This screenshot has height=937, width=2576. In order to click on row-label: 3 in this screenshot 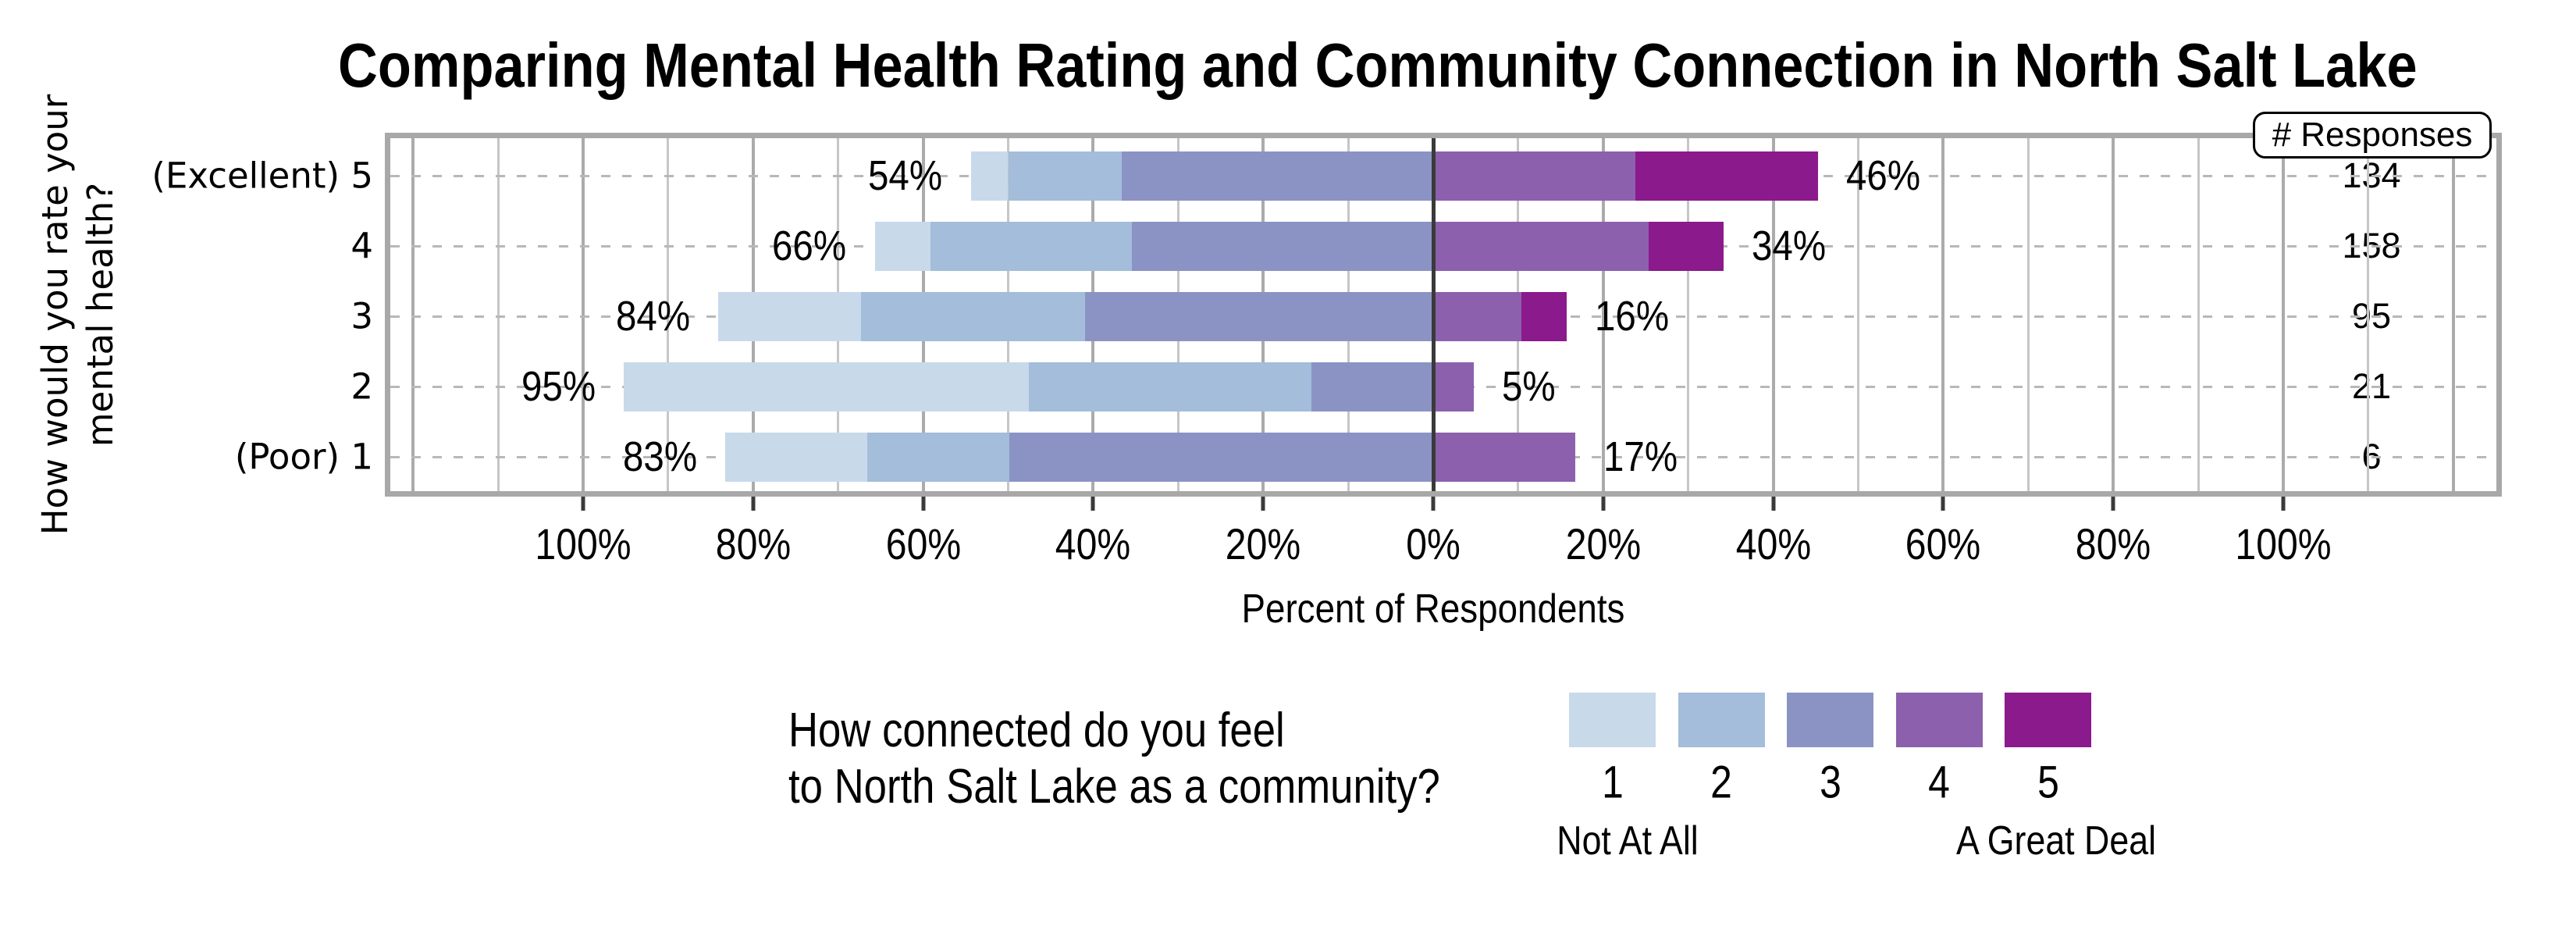, I will do `click(361, 316)`.